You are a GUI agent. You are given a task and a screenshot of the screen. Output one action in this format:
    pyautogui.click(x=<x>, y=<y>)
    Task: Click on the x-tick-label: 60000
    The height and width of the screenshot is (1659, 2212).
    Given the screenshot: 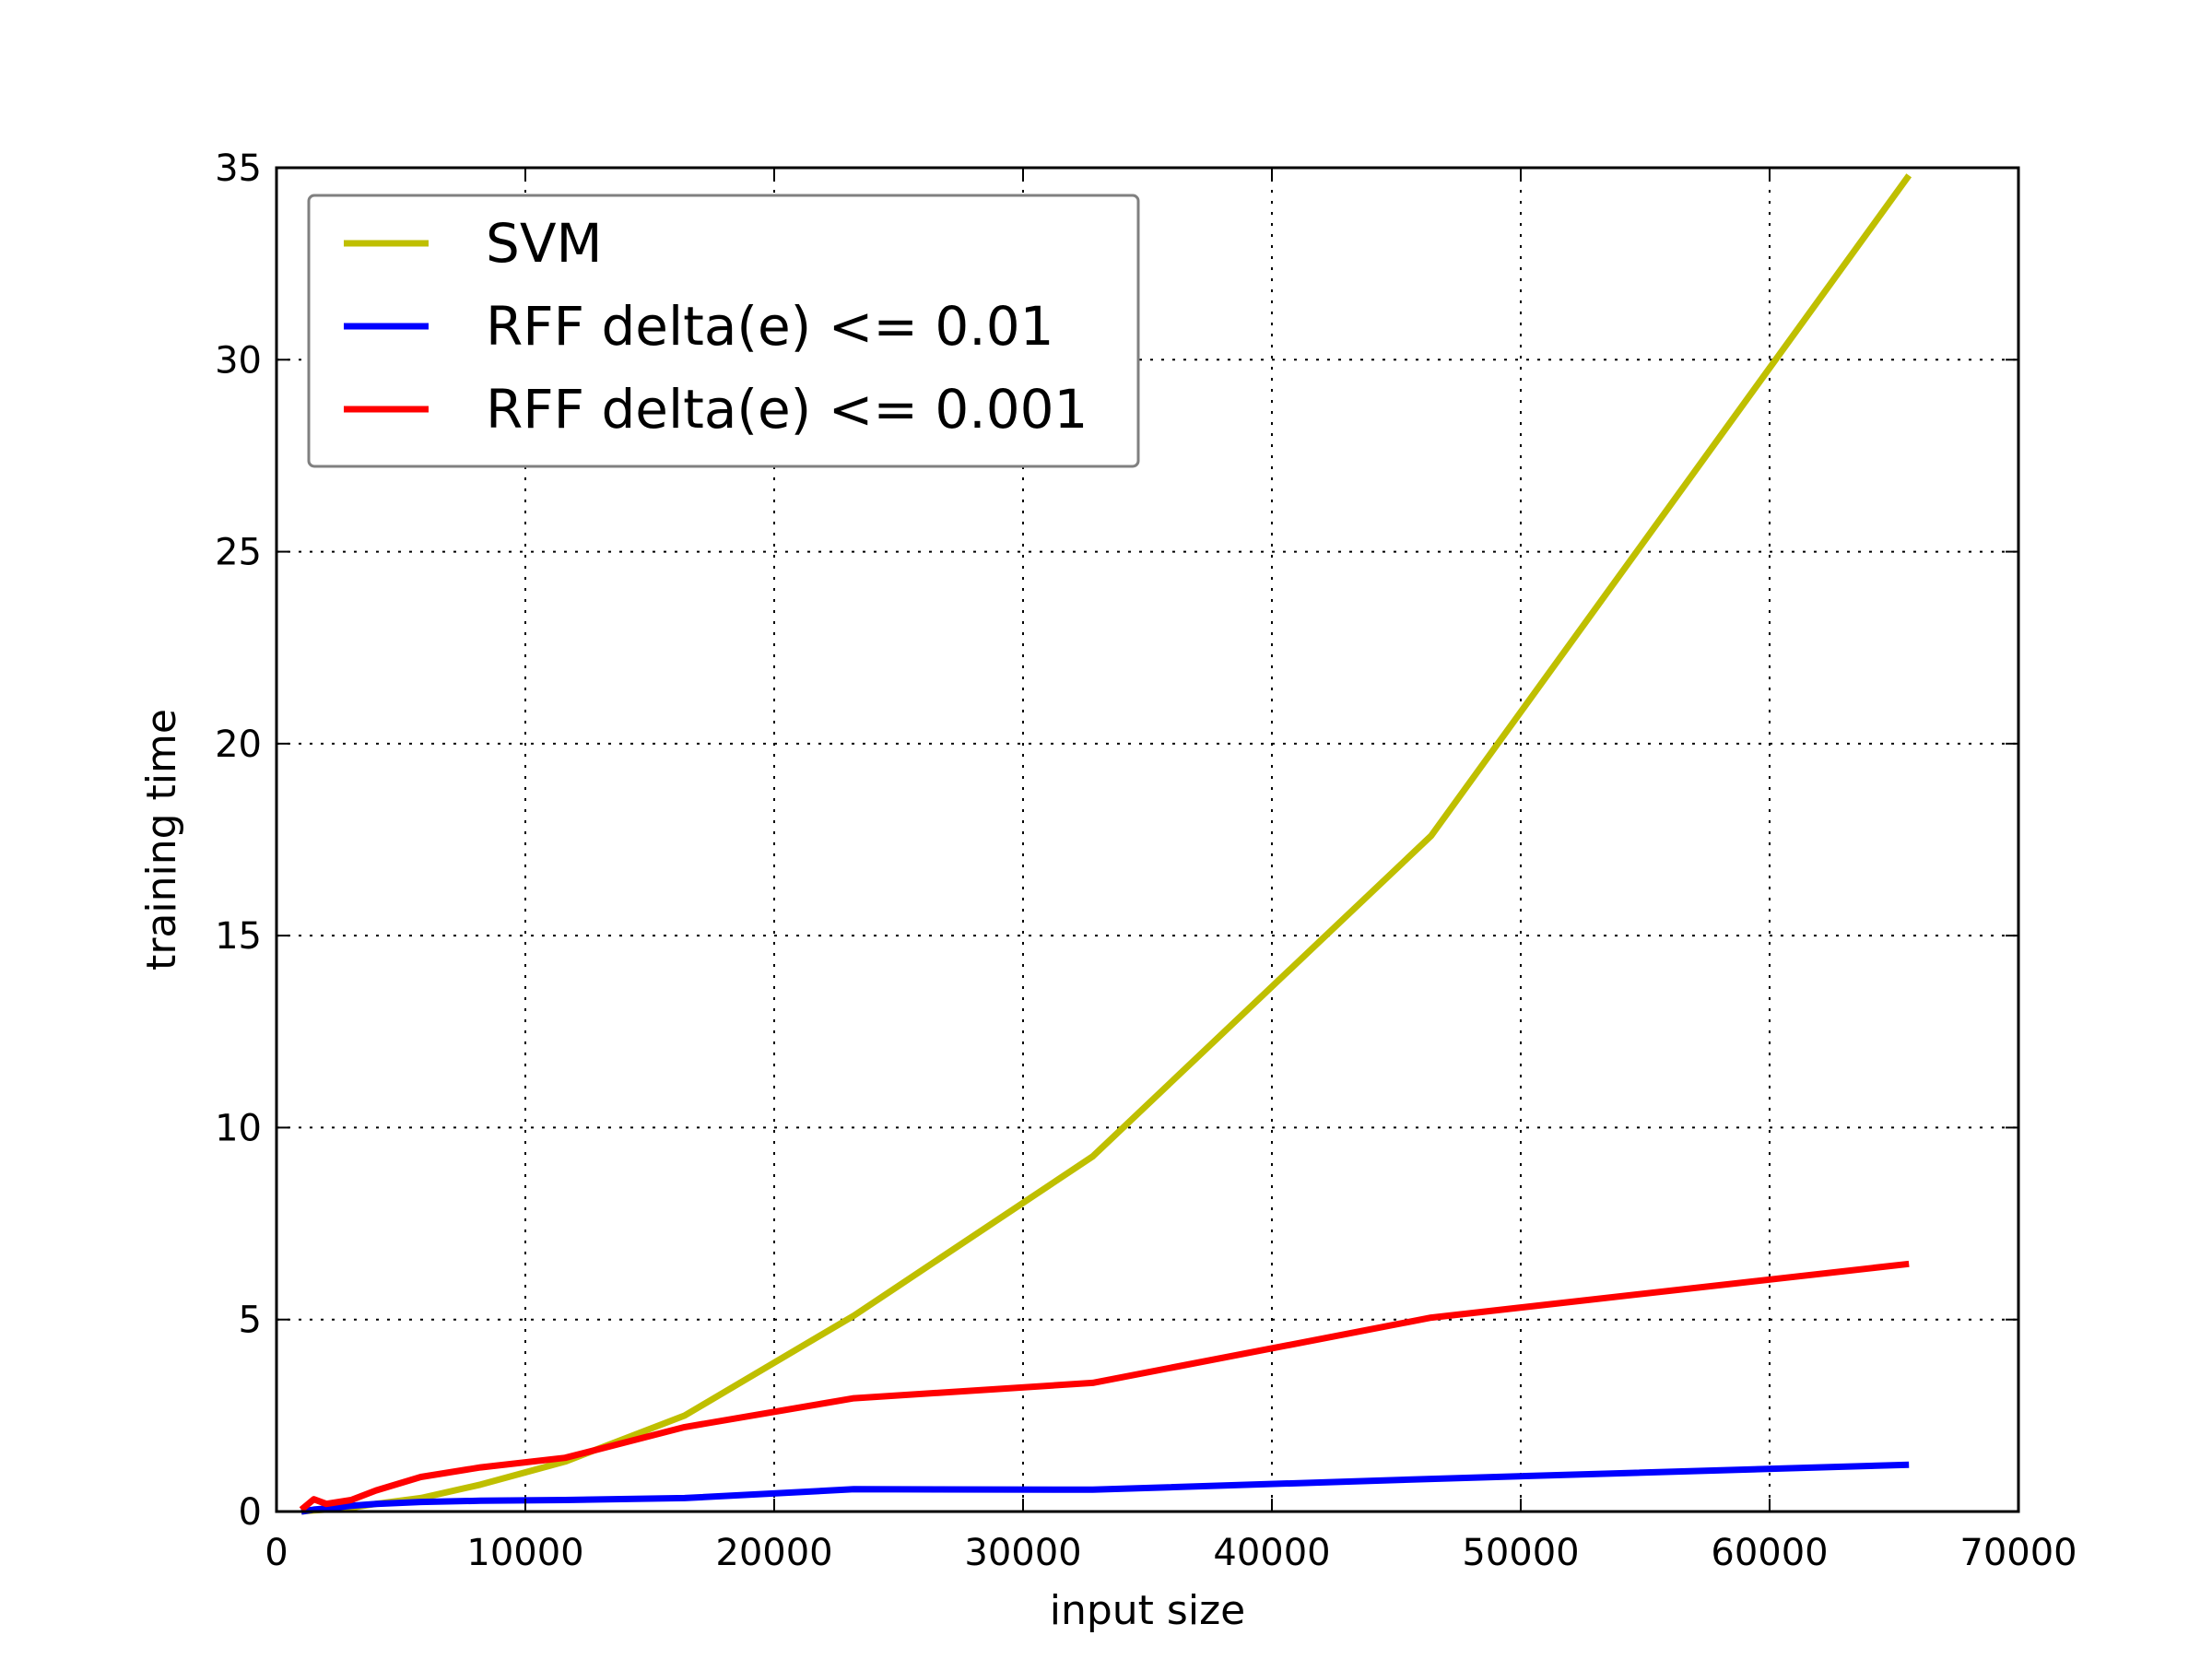 What is the action you would take?
    pyautogui.click(x=1769, y=1553)
    